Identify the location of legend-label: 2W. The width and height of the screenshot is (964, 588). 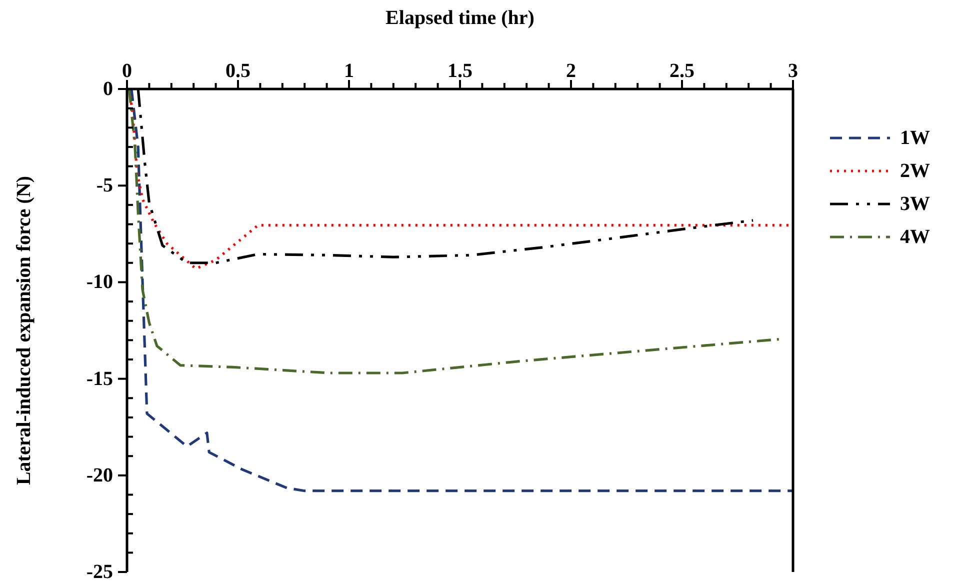
(915, 171).